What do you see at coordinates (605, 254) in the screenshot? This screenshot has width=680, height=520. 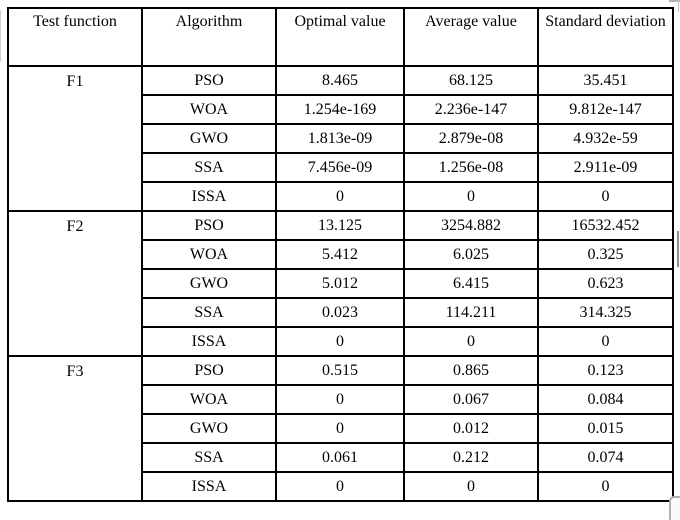 I see `cell-std: 0.325` at bounding box center [605, 254].